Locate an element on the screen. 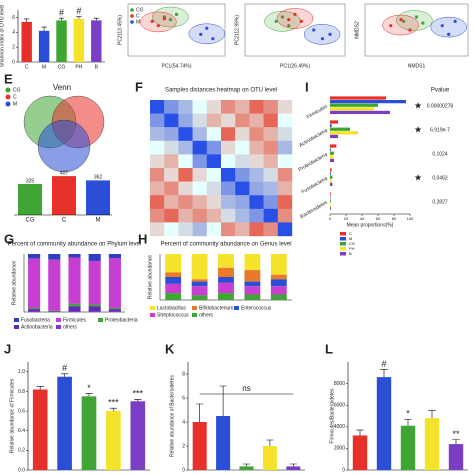 The width and height of the screenshot is (474, 474). panel-letter: K is located at coordinates (170, 348).